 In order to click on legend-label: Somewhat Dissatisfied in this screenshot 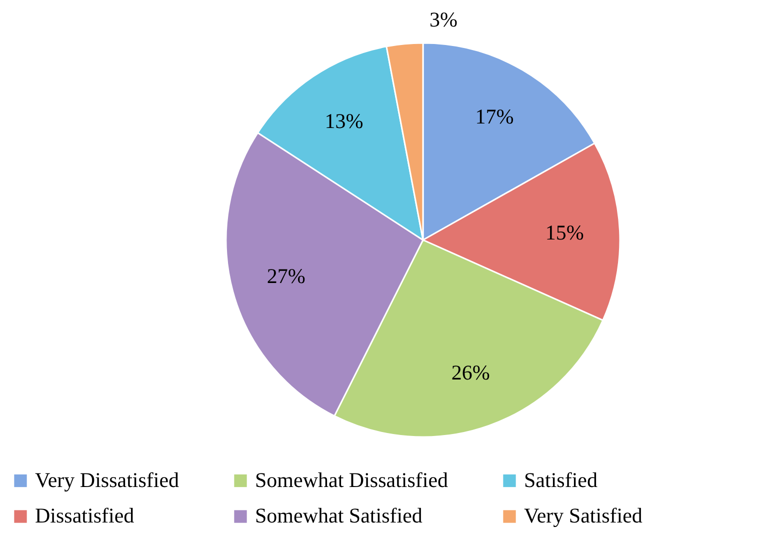, I will do `click(352, 480)`.